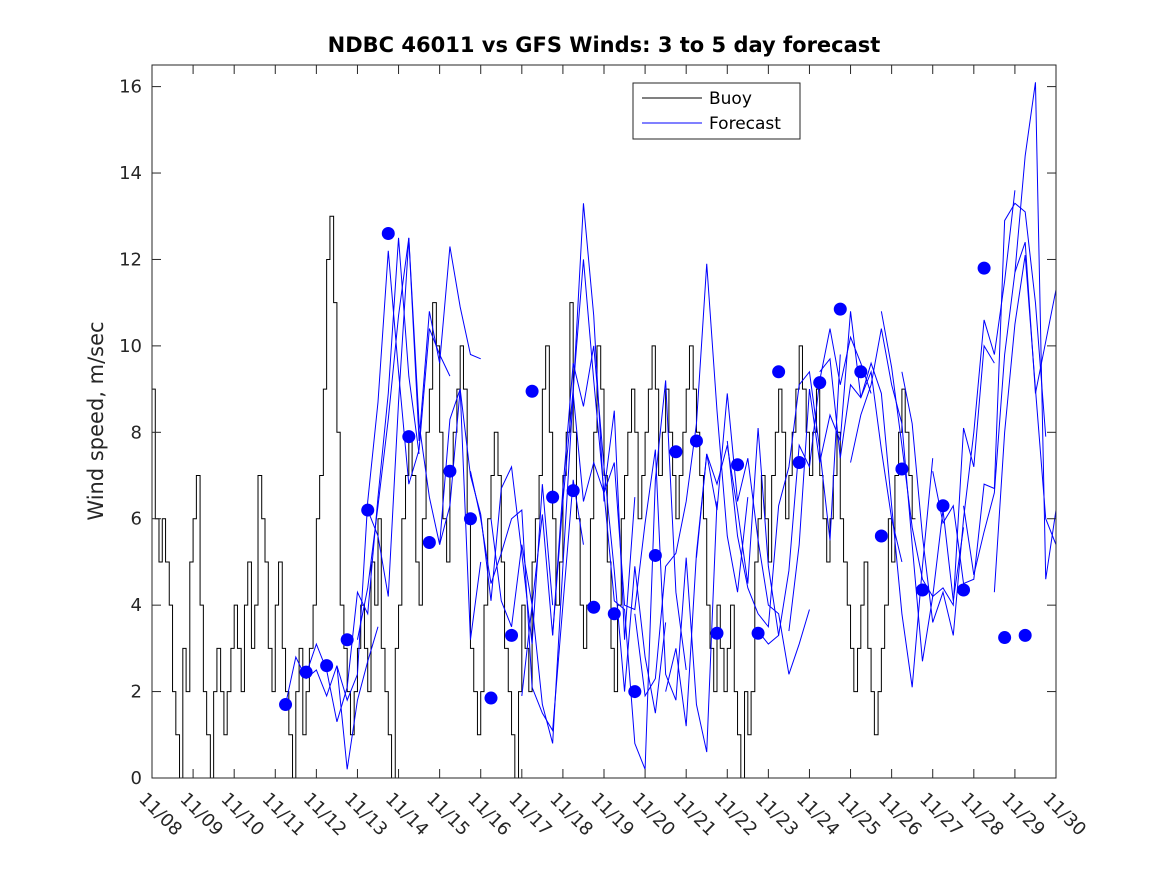 This screenshot has width=1167, height=875. Describe the element at coordinates (130, 346) in the screenshot. I see `y-tick-label: 10` at that location.